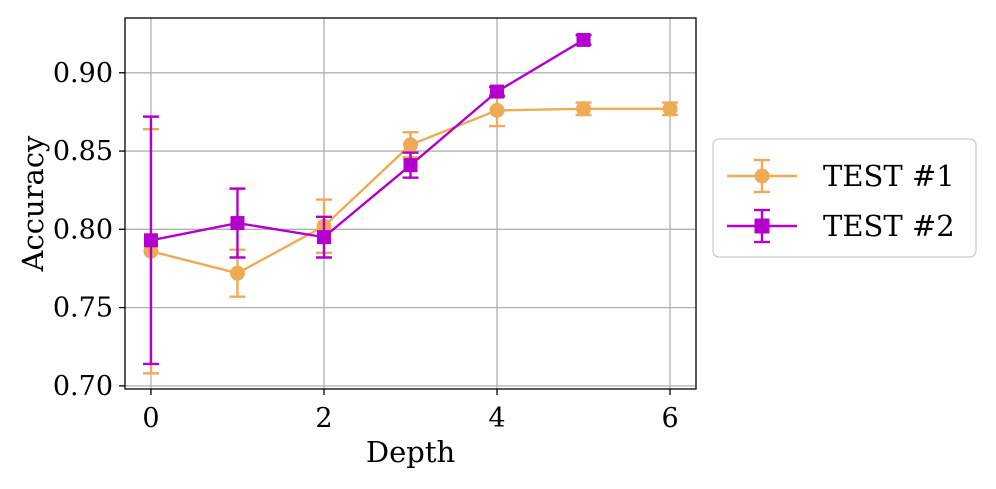 This screenshot has height=489, width=996. I want to click on x-tick-label: 2, so click(323, 418).